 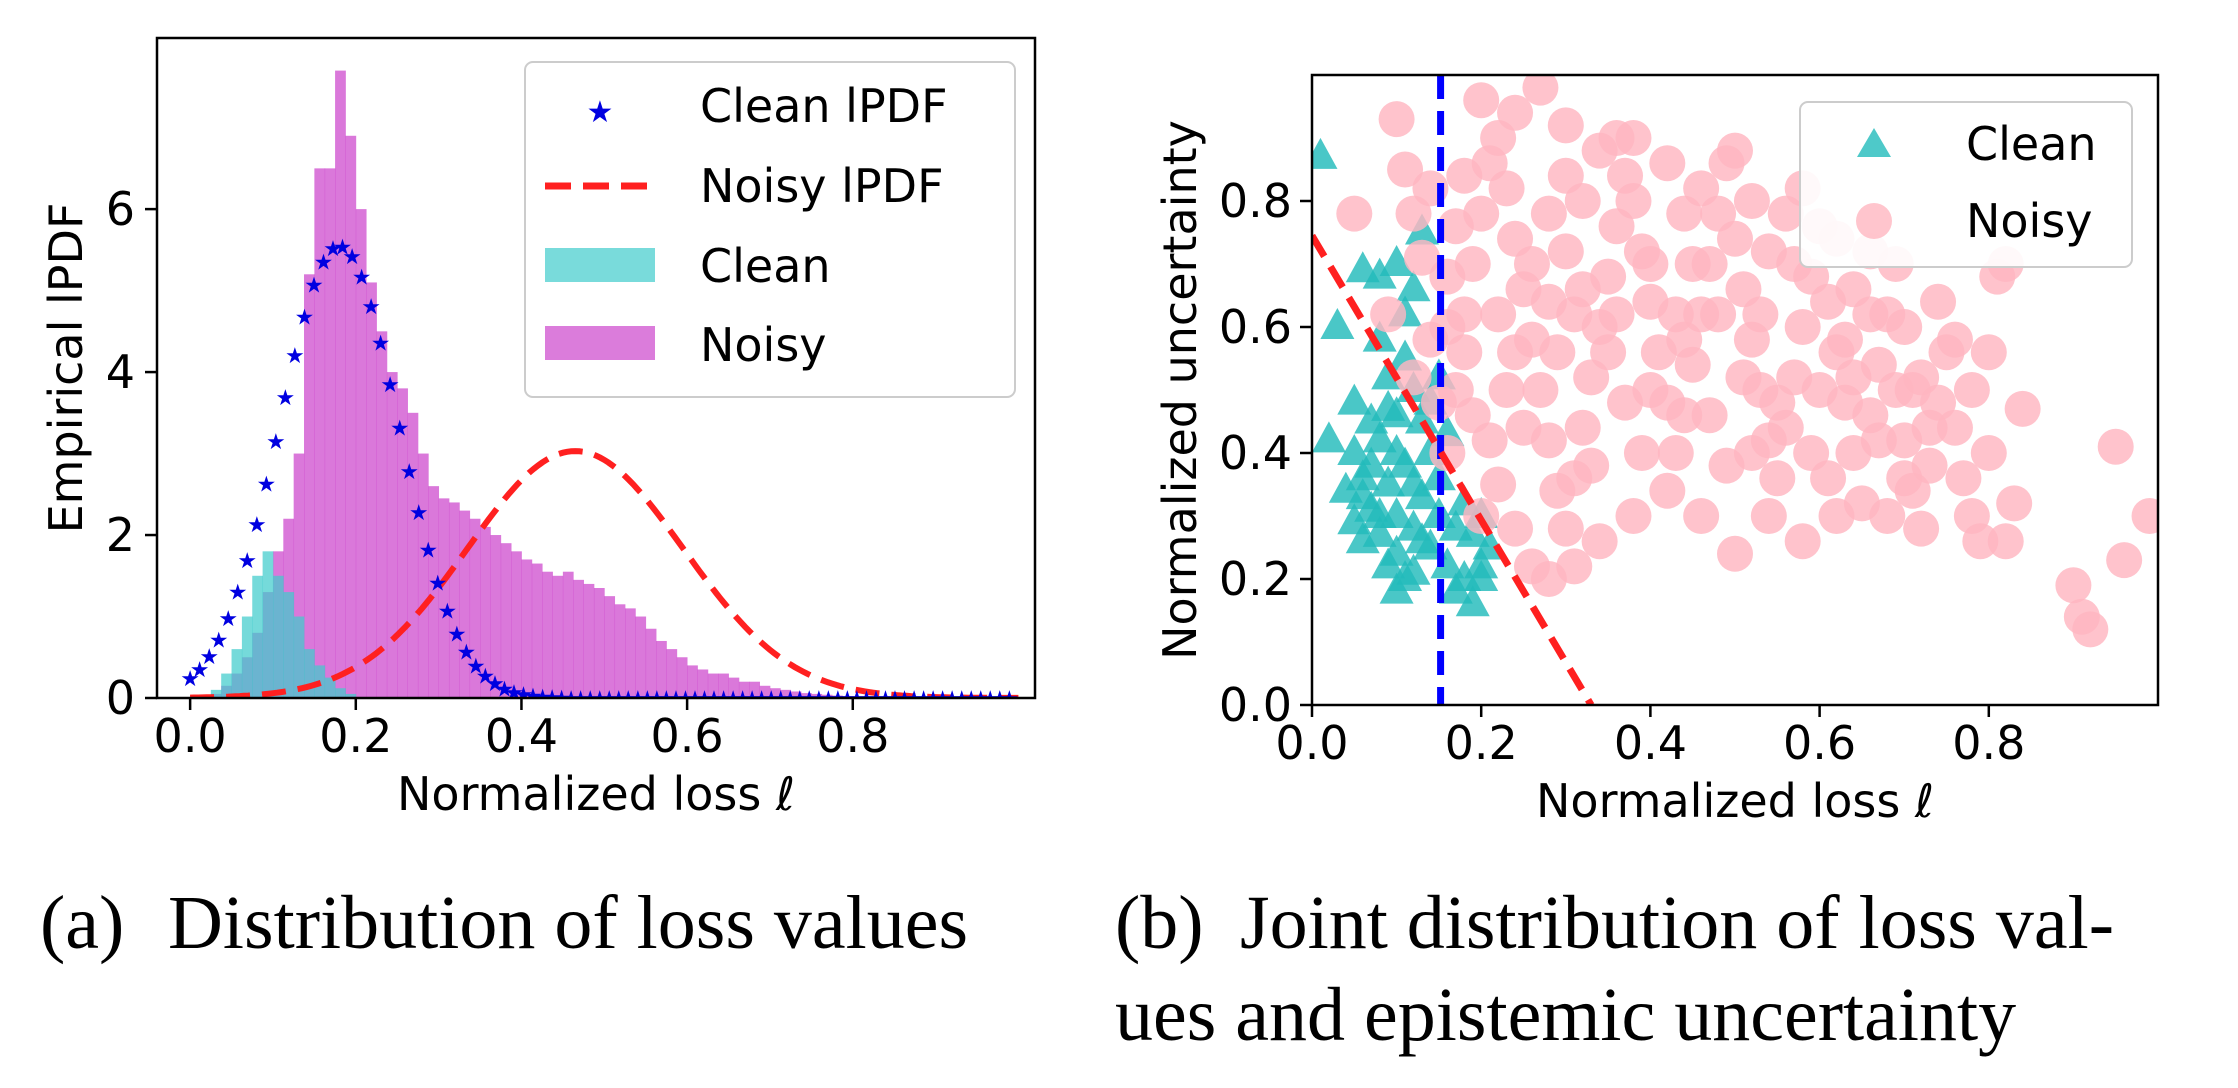 I want to click on line-noisy-ipdf, so click(x=604, y=573).